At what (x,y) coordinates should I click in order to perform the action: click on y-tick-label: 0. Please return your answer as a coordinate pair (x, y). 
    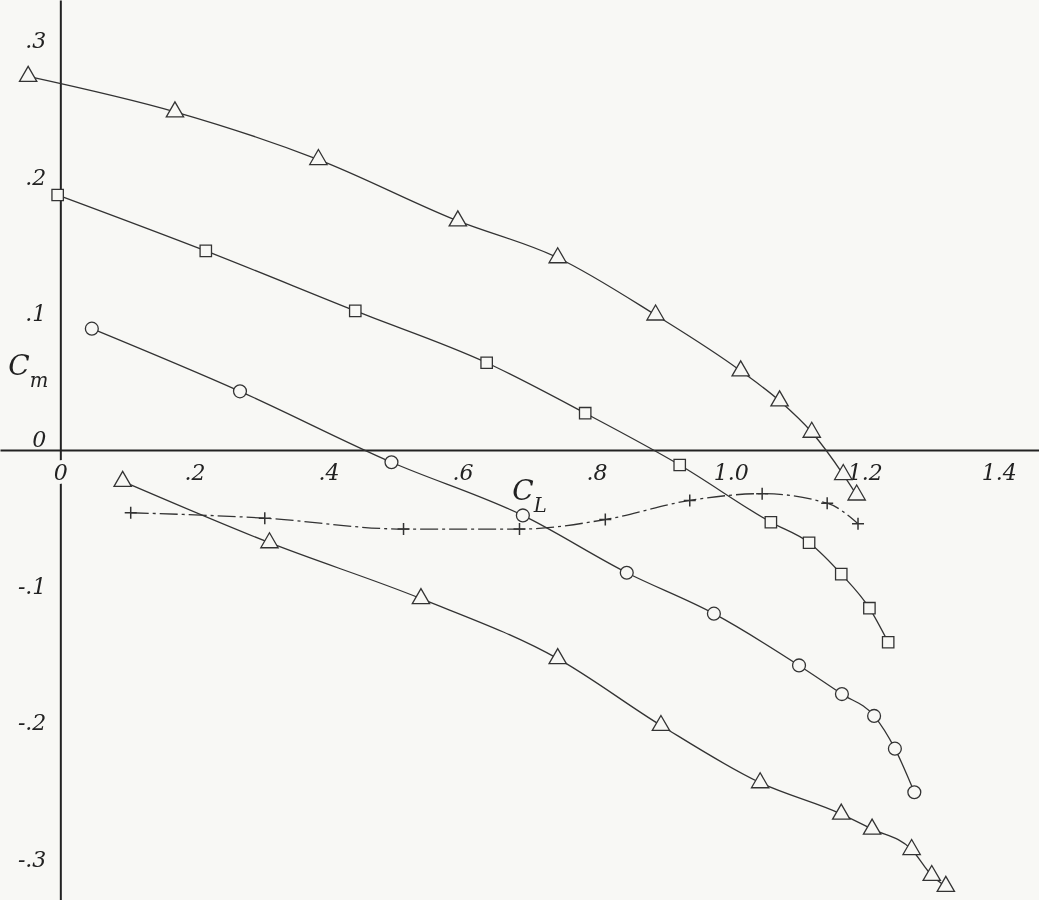
    Looking at the image, I should click on (39, 440).